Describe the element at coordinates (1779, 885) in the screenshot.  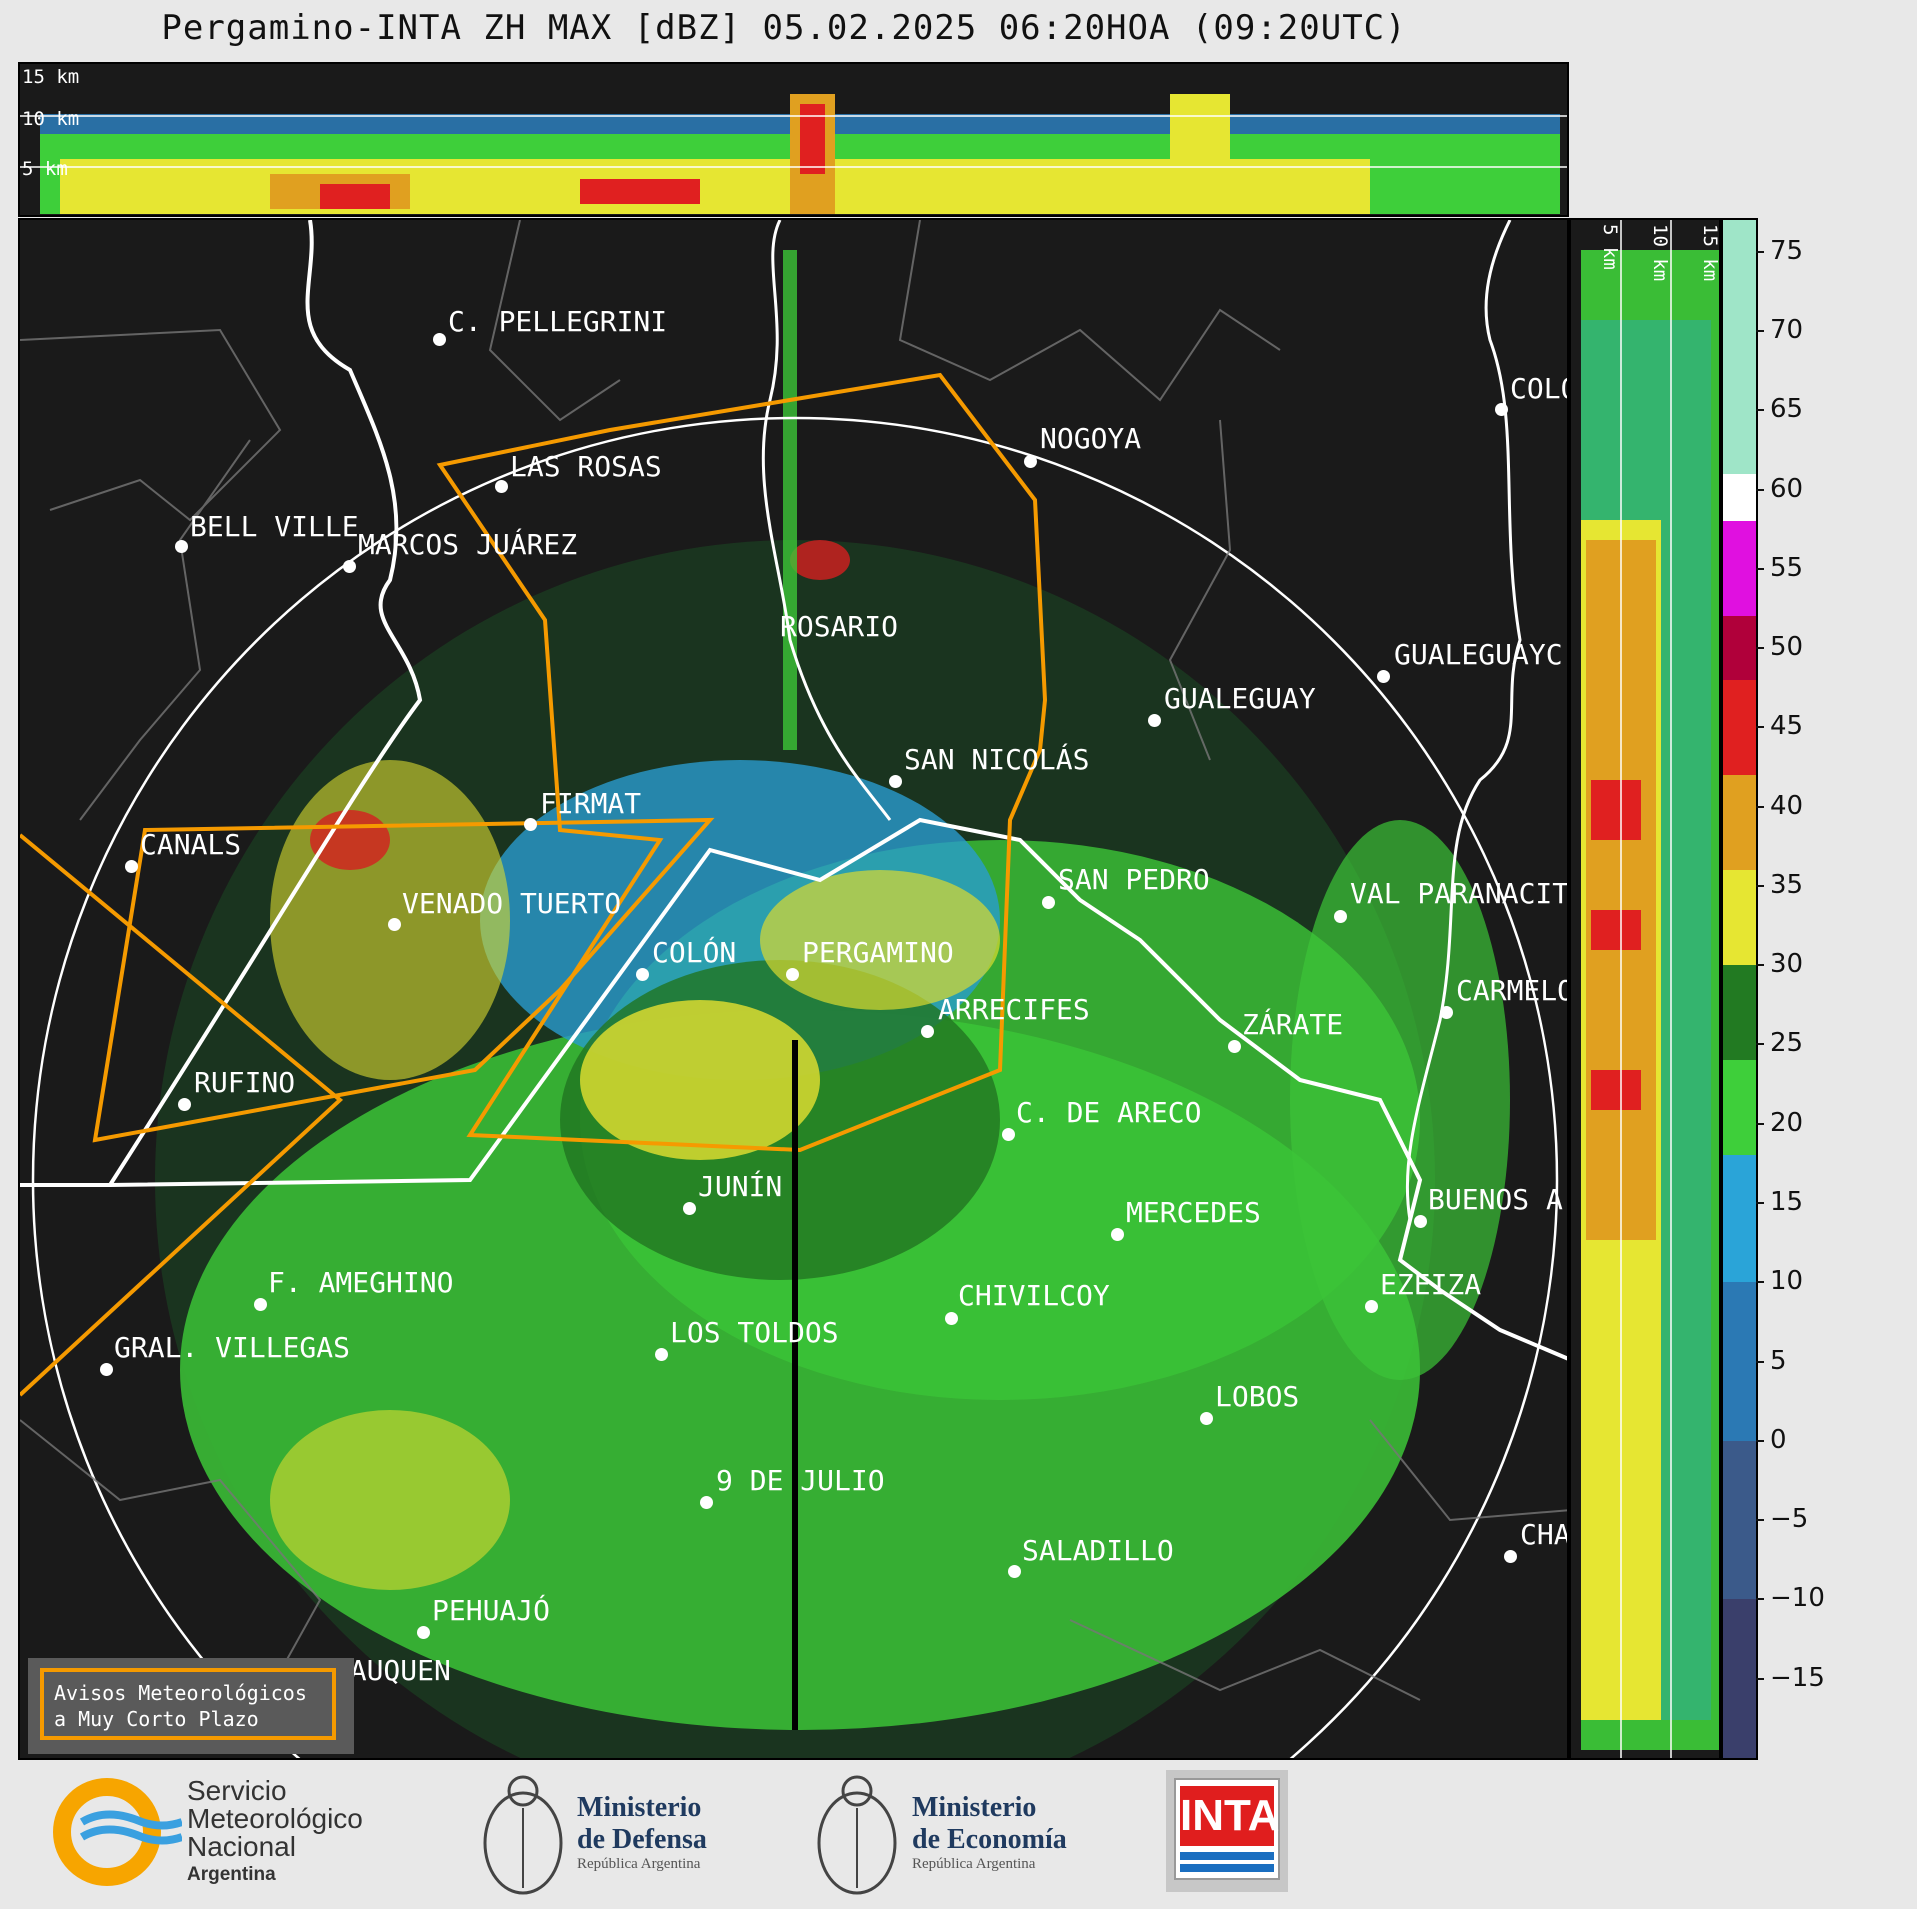
I see `colorbar-tick: 35` at that location.